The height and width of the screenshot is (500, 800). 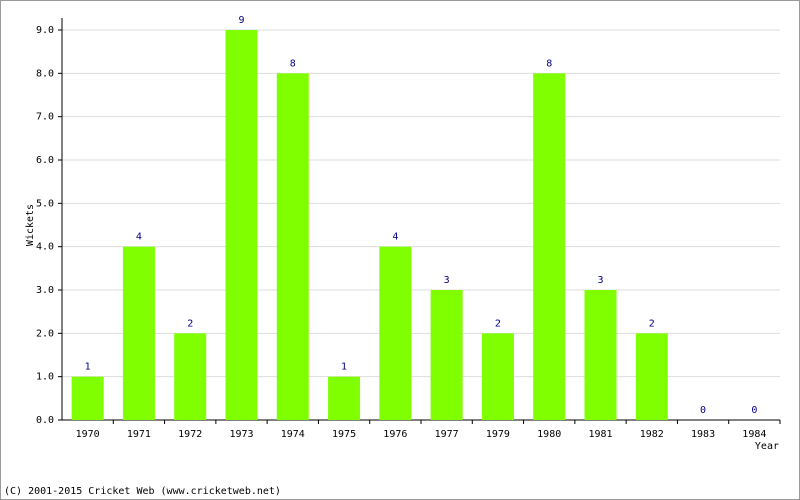 What do you see at coordinates (45, 160) in the screenshot?
I see `y-tick-label: 6.0` at bounding box center [45, 160].